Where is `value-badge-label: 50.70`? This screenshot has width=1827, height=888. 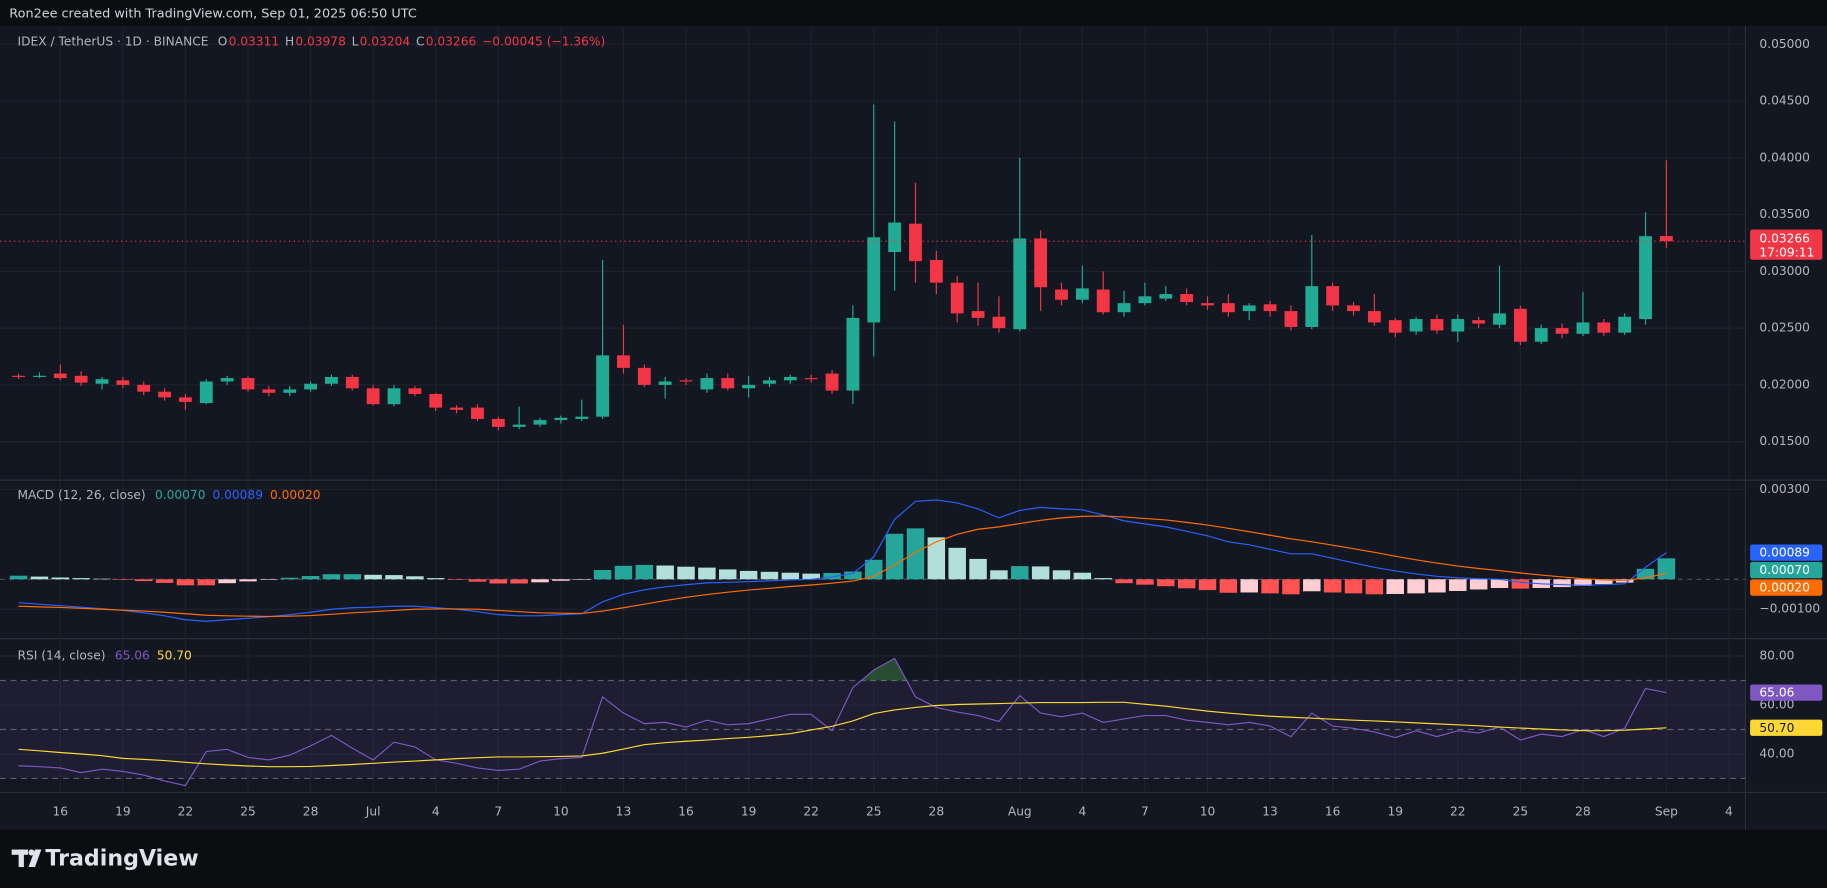
value-badge-label: 50.70 is located at coordinates (1776, 728).